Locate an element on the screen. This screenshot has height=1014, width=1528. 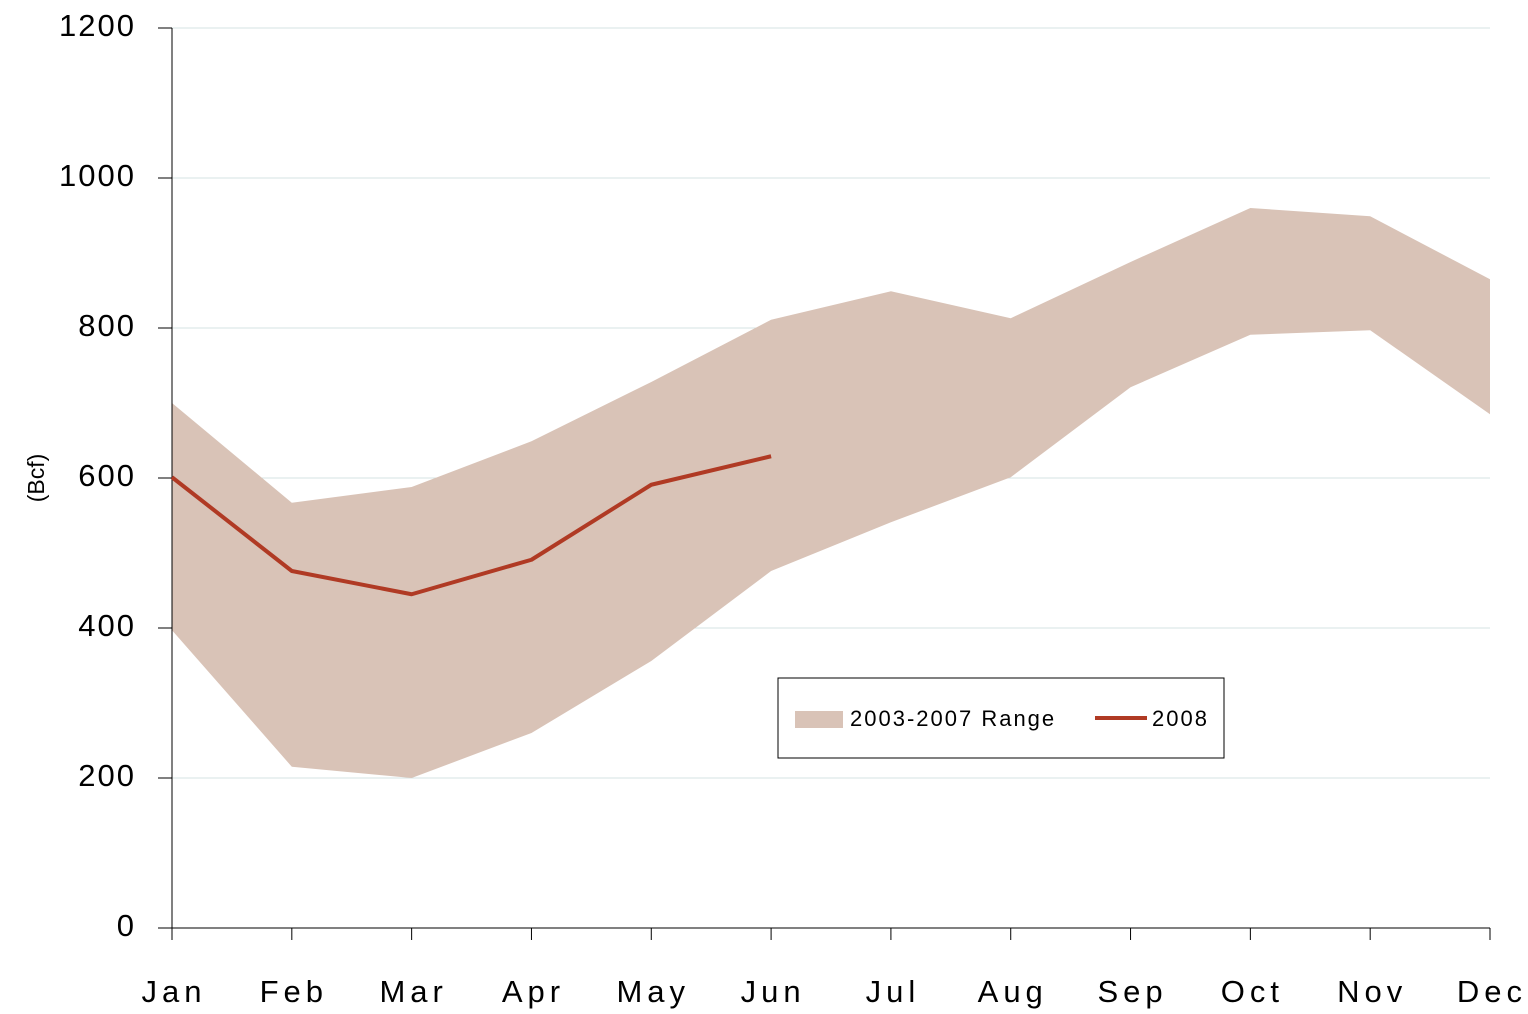
y-tick-label: 800 is located at coordinates (107, 325).